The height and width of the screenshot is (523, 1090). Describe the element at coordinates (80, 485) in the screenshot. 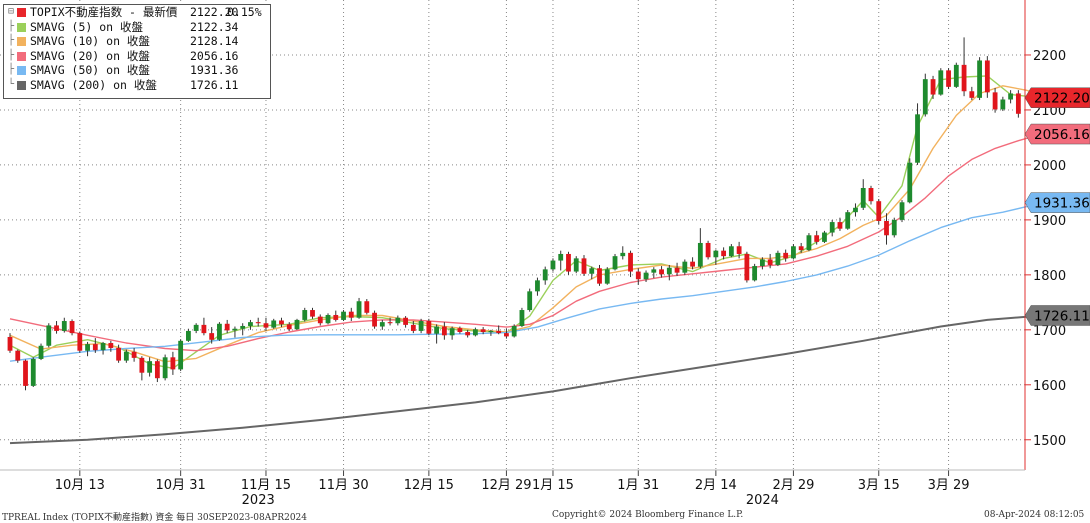

I see `x-tick-label: 10月 13` at that location.